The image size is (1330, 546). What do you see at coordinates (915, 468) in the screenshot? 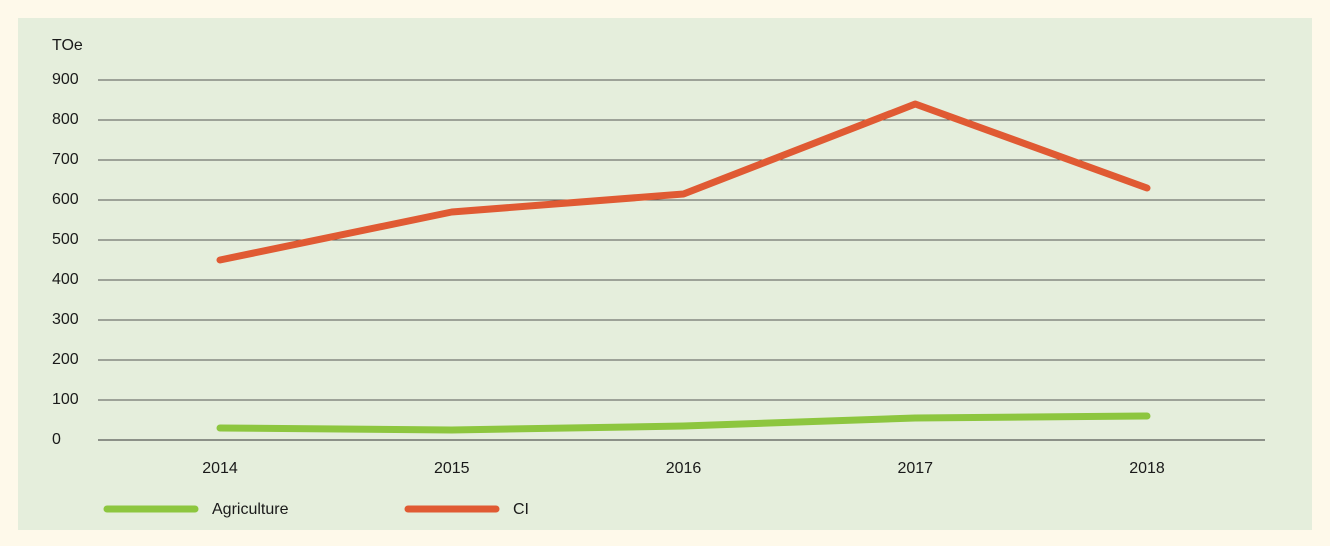
I see `x-tick-label: 2017` at bounding box center [915, 468].